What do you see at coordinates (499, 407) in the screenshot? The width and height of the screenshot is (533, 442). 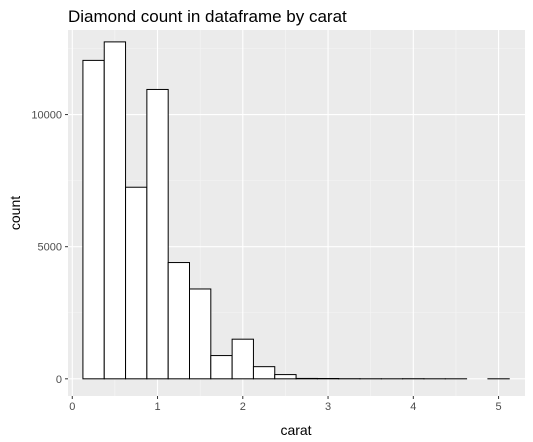 I see `x-tick-label: 5` at bounding box center [499, 407].